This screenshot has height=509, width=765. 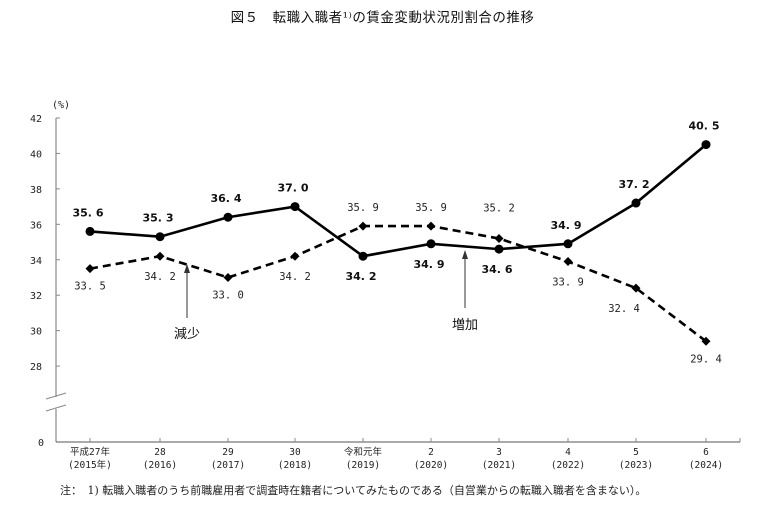 What do you see at coordinates (90, 452) in the screenshot?
I see `x-tick-label: 平成27年` at bounding box center [90, 452].